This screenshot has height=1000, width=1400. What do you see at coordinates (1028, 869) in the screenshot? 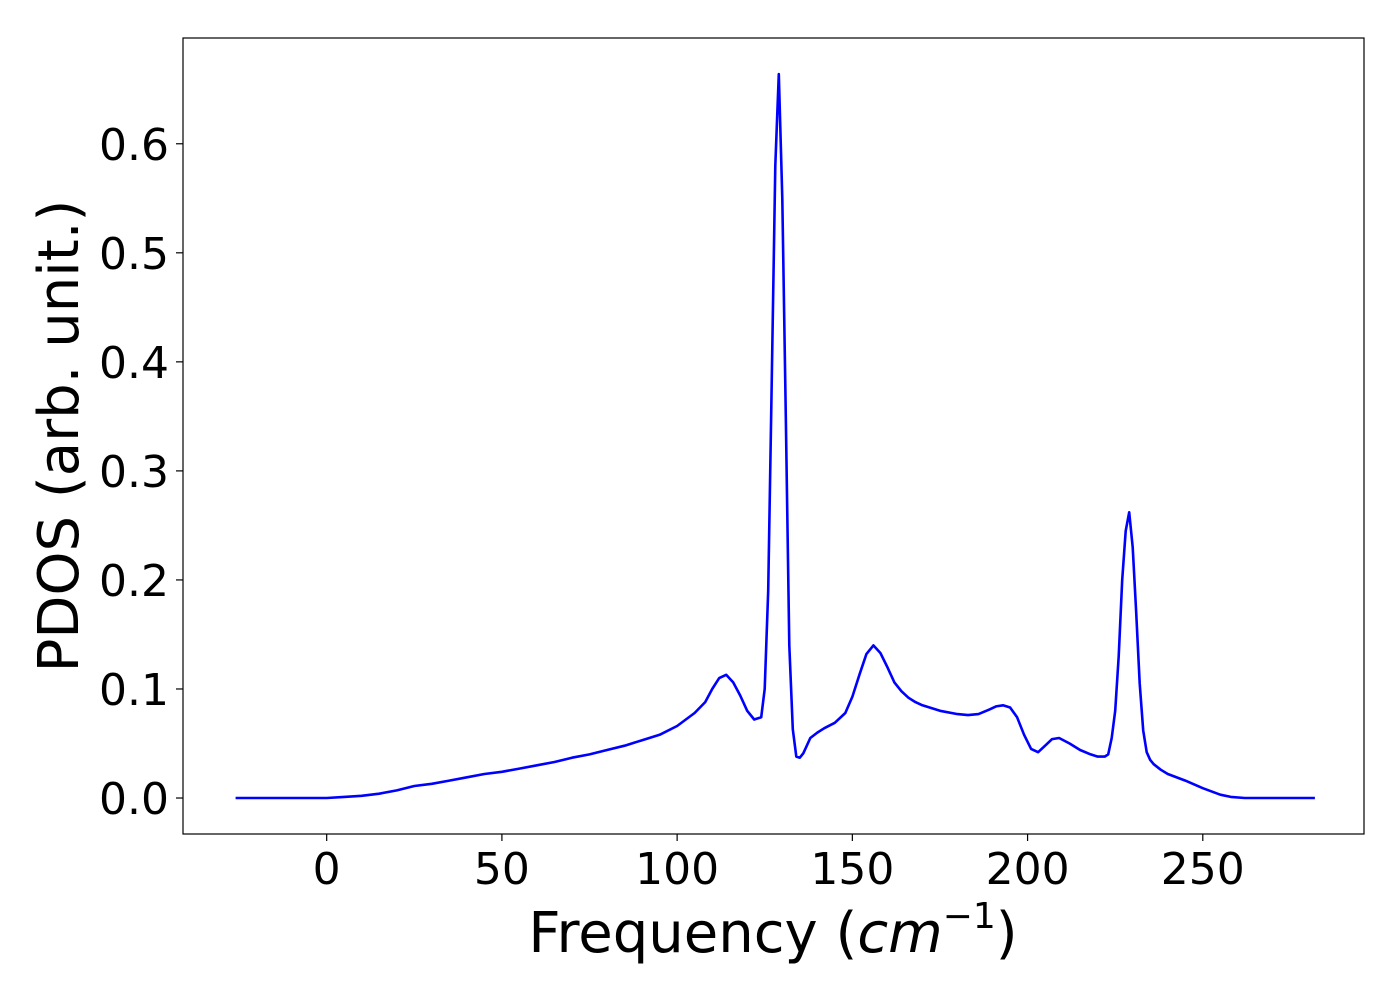
I see `x-tick-label: 200` at bounding box center [1028, 869].